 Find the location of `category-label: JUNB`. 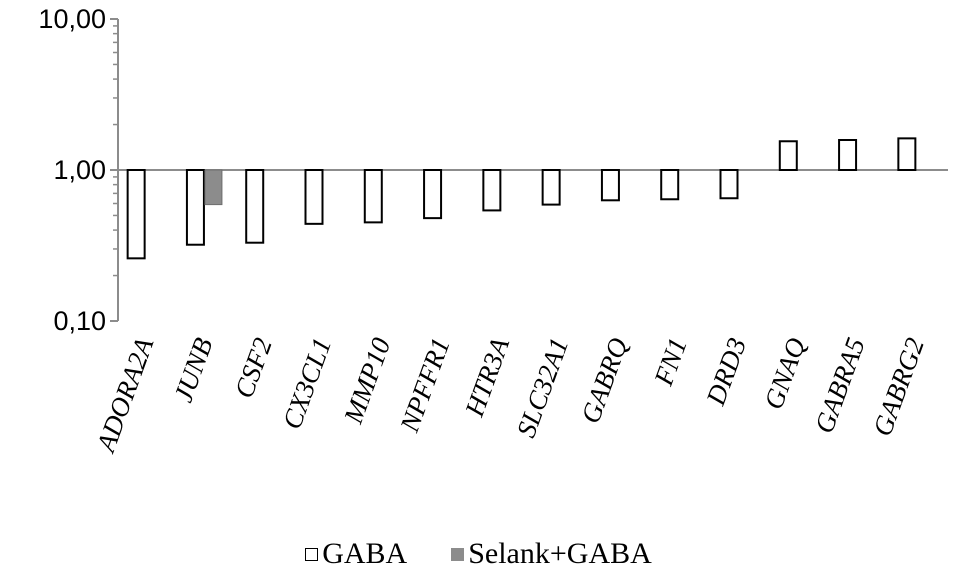

category-label: JUNB is located at coordinates (193, 370).